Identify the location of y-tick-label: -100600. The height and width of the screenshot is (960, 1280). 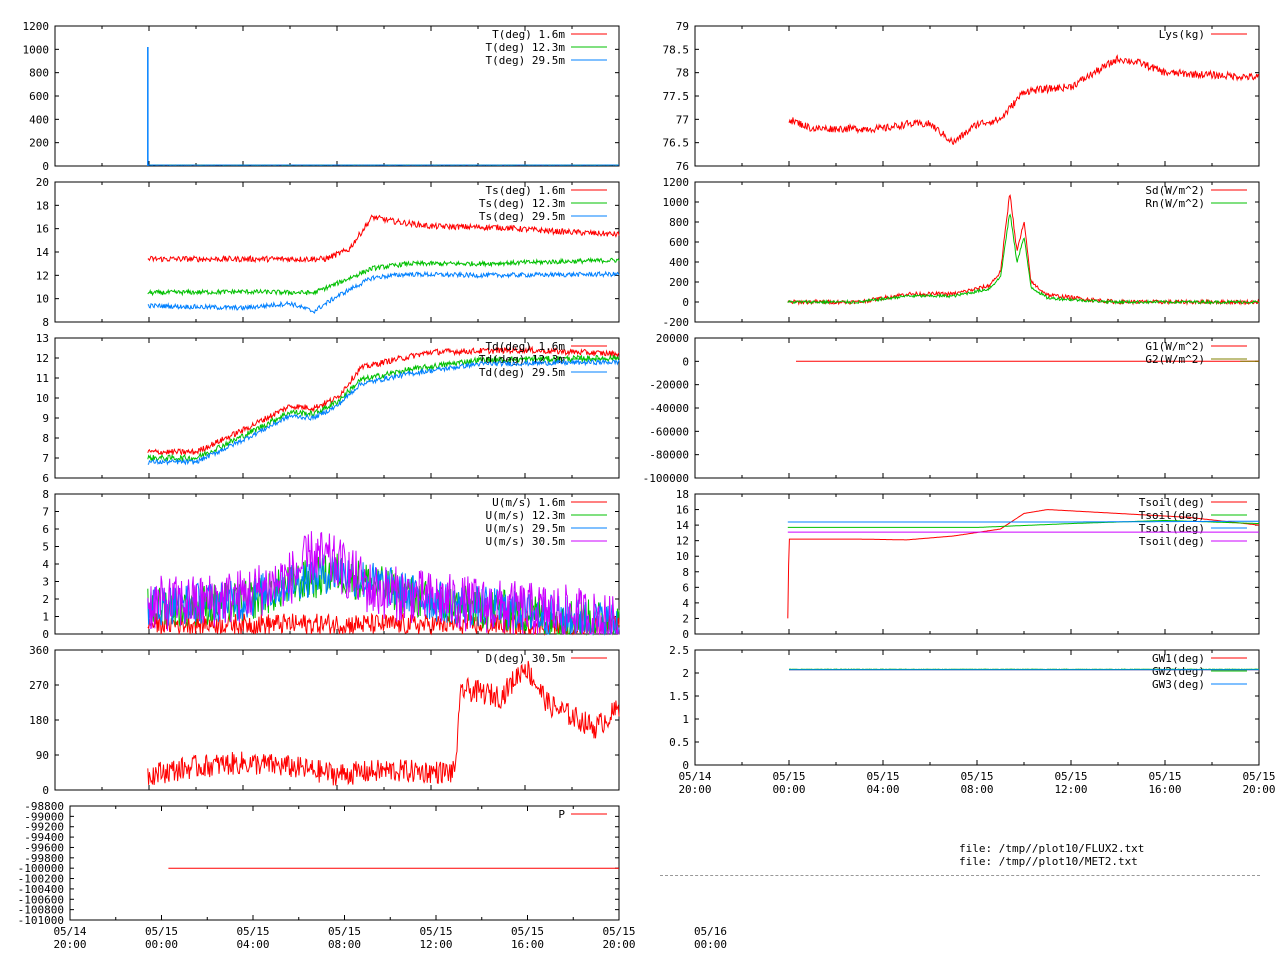
(41, 899).